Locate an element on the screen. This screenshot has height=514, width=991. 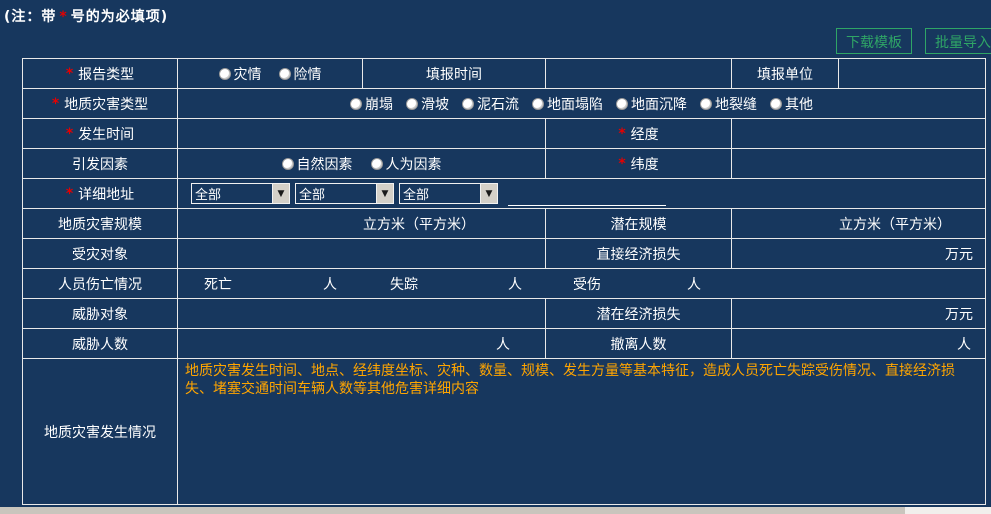
radio-disaster-type-ground-collapse: 地面塌陷 is located at coordinates (567, 104).